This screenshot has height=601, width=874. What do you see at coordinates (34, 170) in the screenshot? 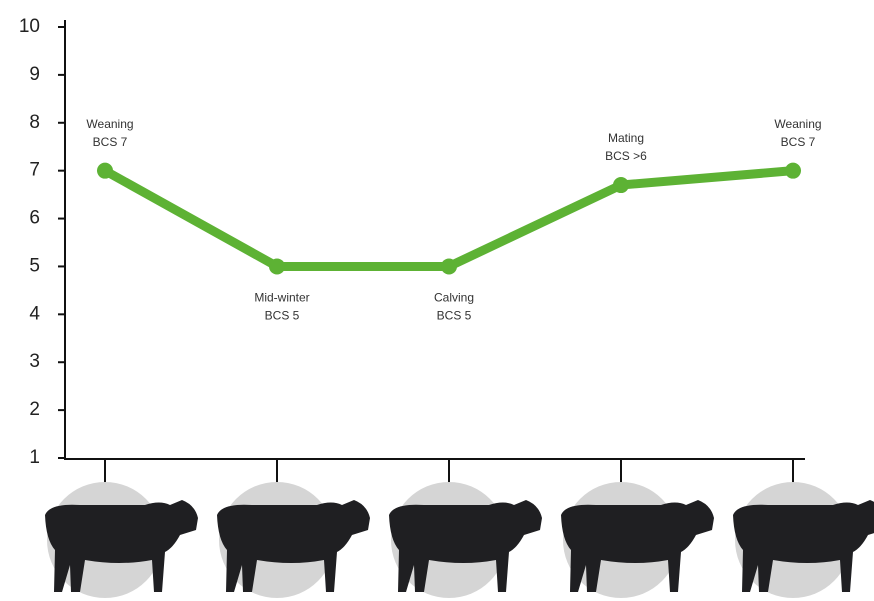
I see `y-tick-label: 7` at bounding box center [34, 170].